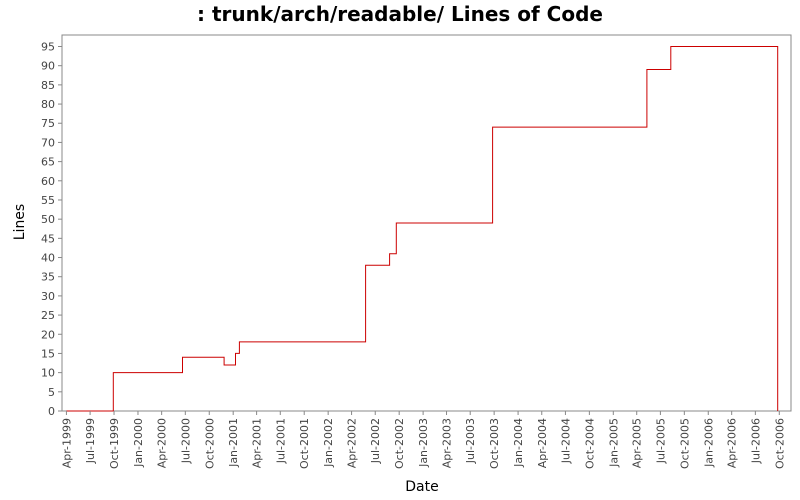 The image size is (800, 500). I want to click on y-tick-label: 70, so click(48, 142).